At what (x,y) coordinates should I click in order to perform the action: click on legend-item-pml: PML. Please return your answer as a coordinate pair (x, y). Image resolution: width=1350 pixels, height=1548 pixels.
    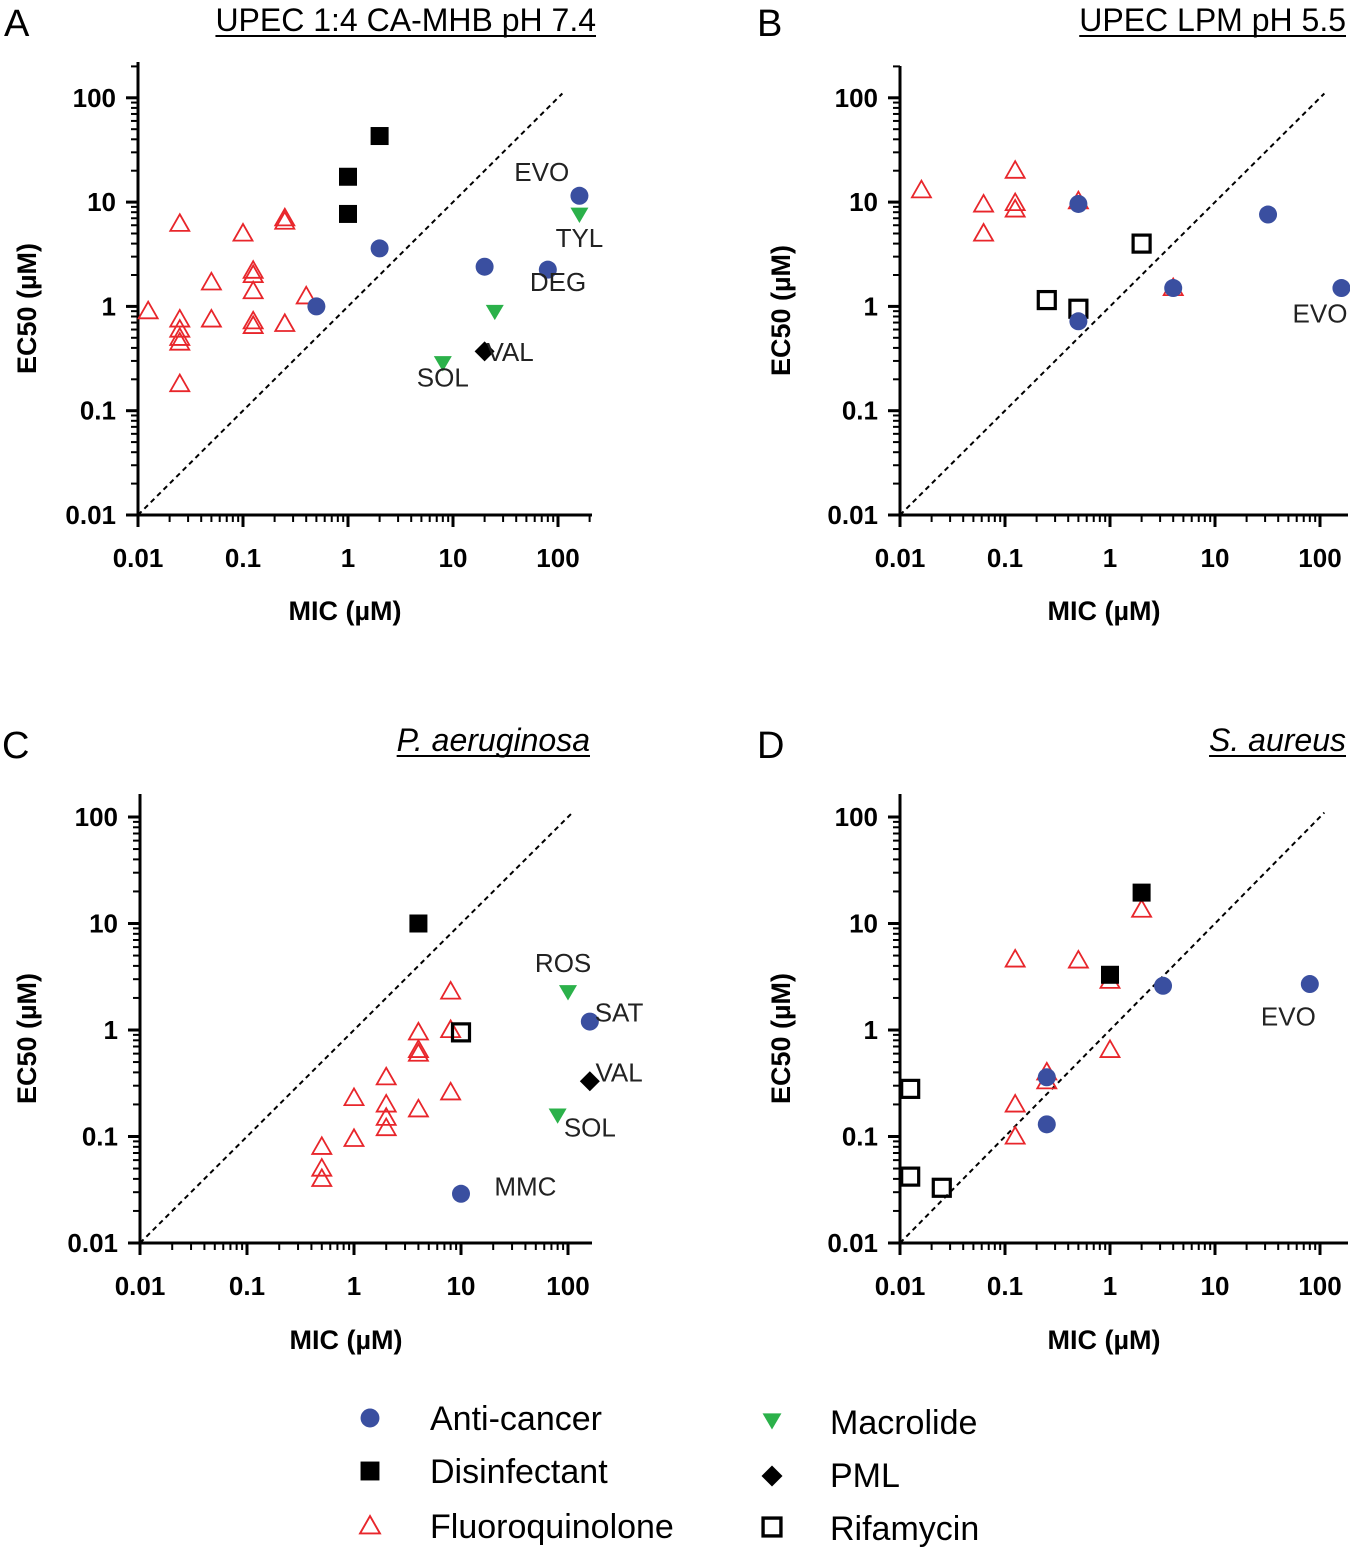
    Looking at the image, I should click on (830, 1476).